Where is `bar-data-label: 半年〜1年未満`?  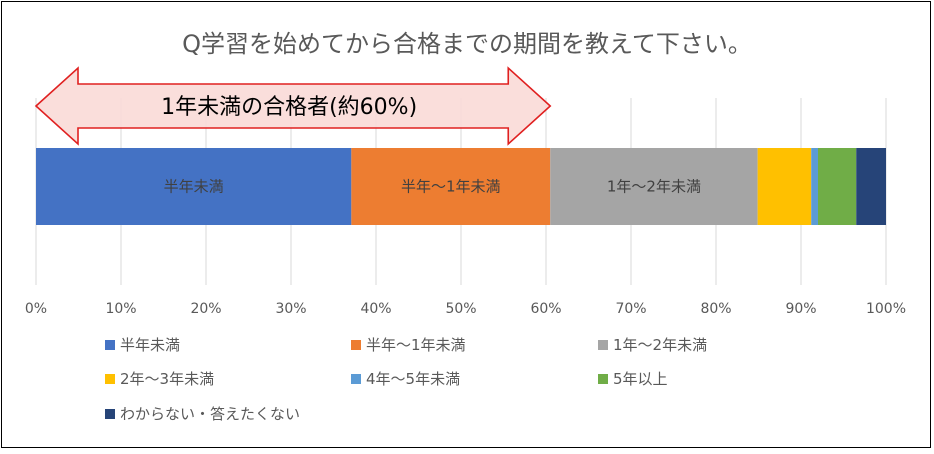
bar-data-label: 半年〜1年未満 is located at coordinates (451, 187).